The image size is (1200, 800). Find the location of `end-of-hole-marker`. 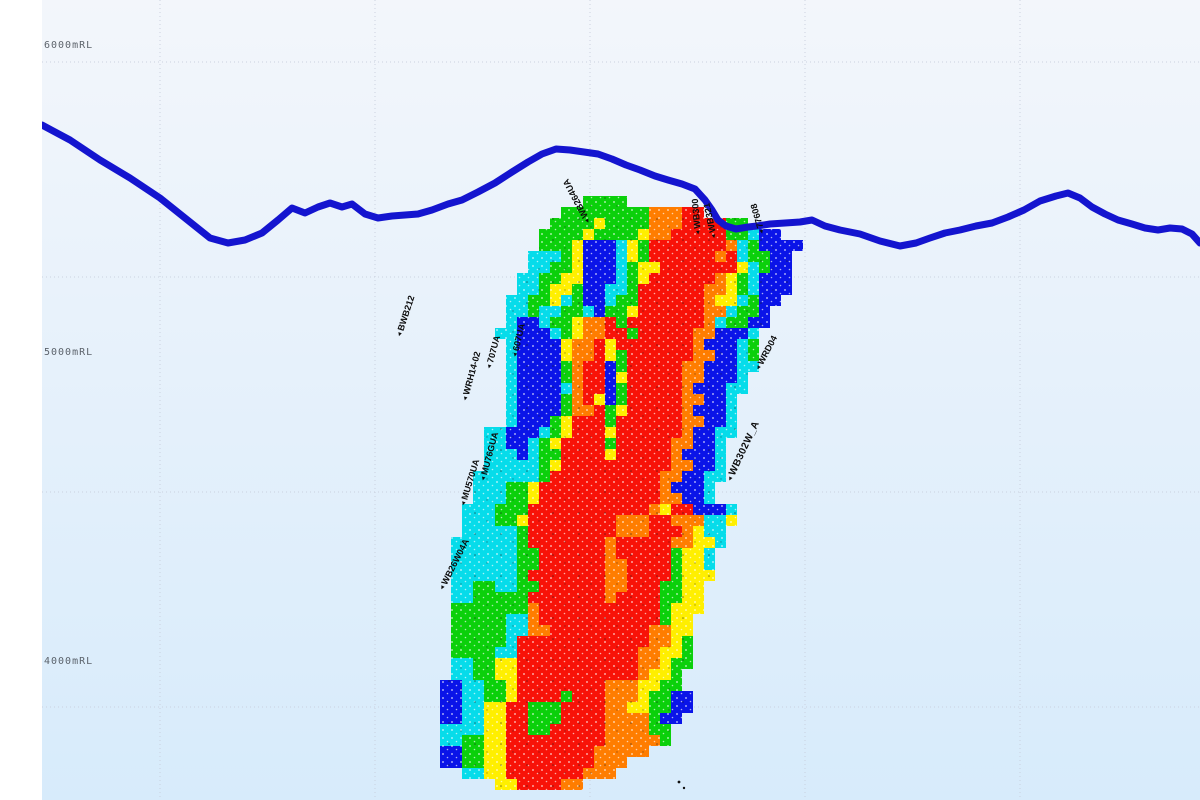

end-of-hole-marker is located at coordinates (681, 785).